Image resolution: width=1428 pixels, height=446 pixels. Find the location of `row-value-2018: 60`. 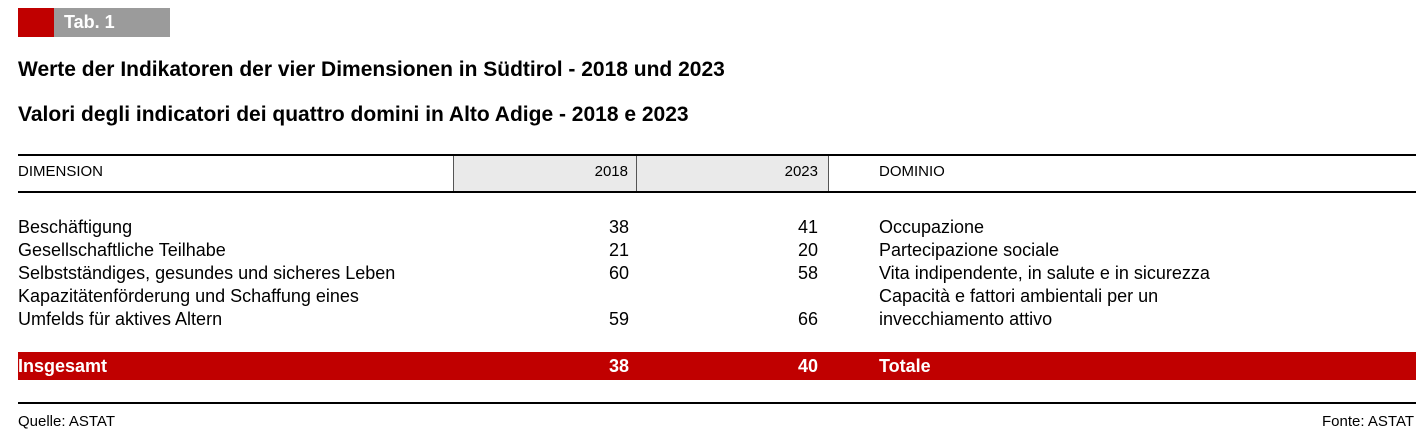

row-value-2018: 60 is located at coordinates (618, 273).